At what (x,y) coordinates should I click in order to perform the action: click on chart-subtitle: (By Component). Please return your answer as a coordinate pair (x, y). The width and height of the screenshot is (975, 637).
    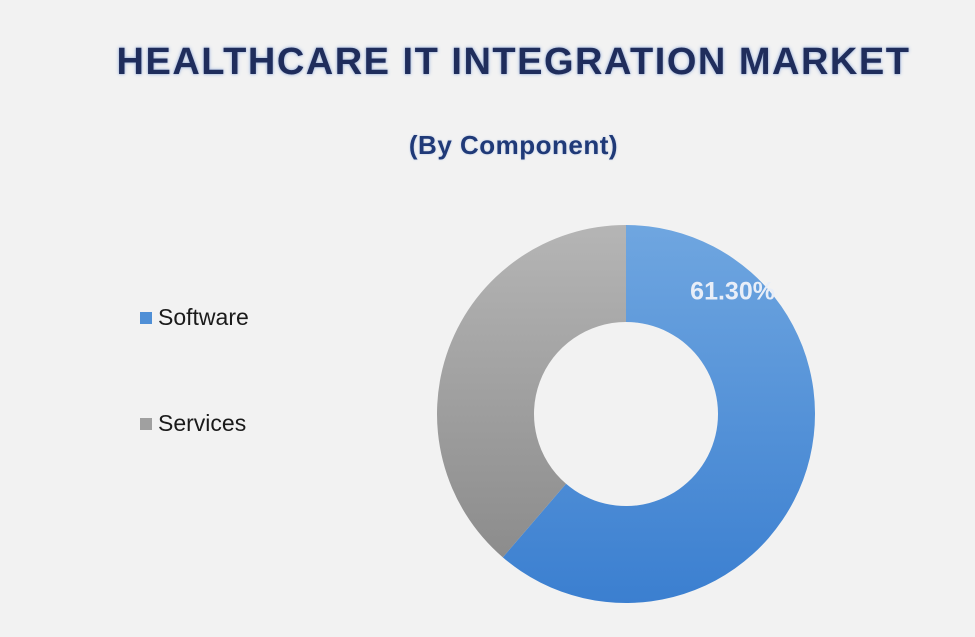
    Looking at the image, I should click on (513, 145).